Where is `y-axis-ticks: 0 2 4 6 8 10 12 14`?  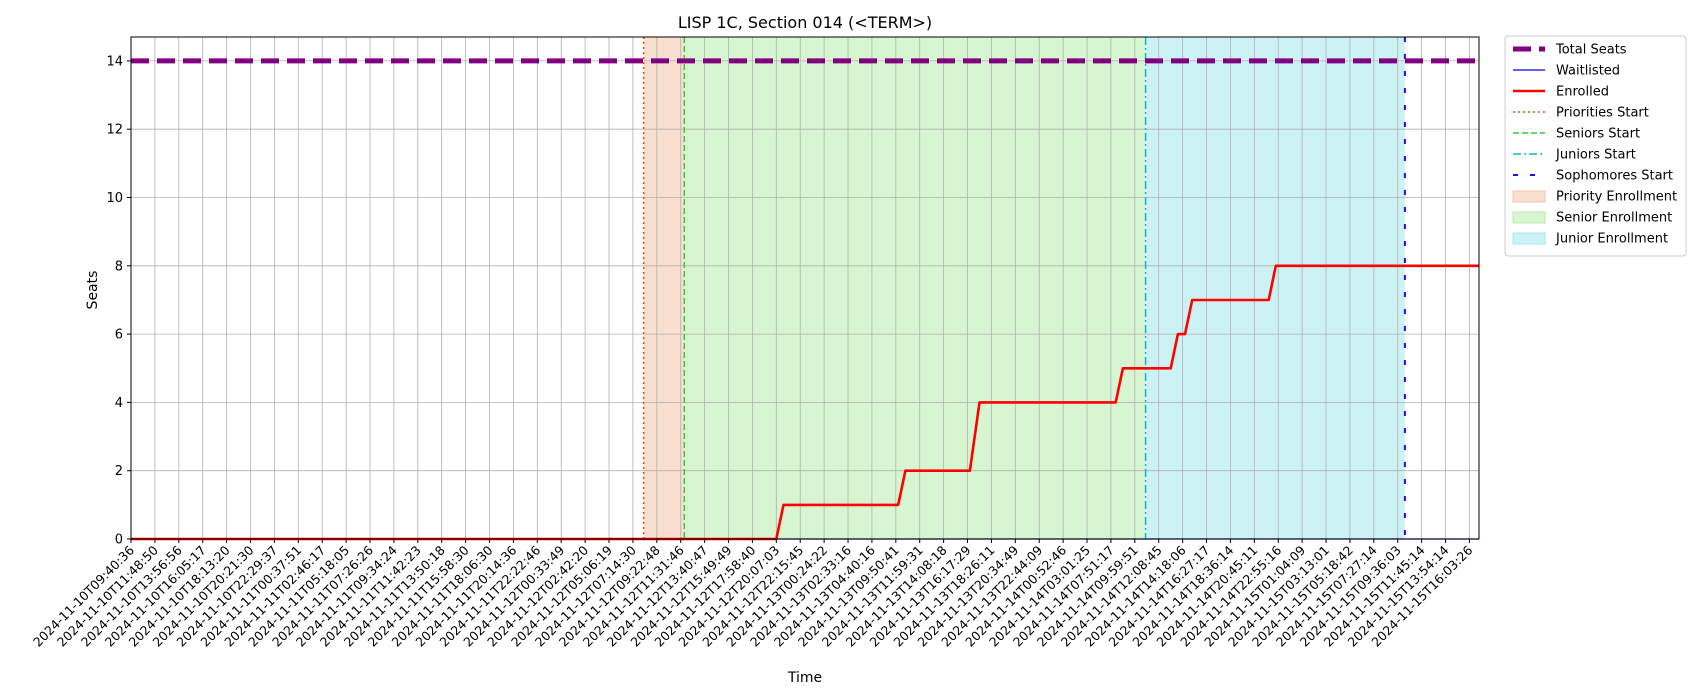
y-axis-ticks: 0 2 4 6 8 10 12 14 is located at coordinates (118, 301).